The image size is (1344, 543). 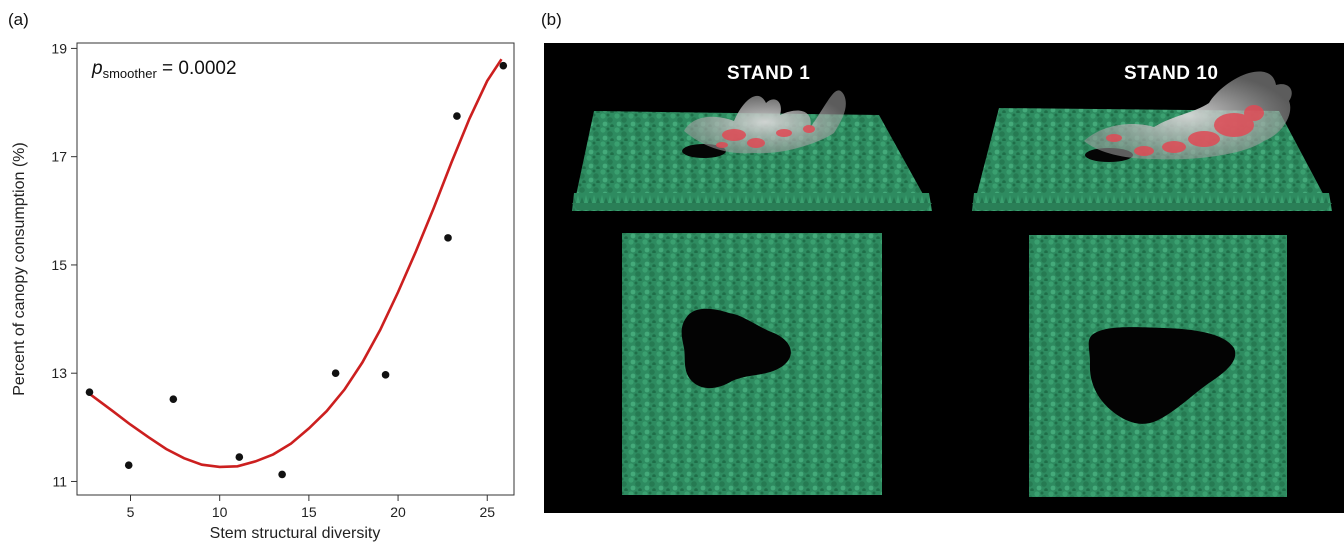 I want to click on p-symbol: p, so click(x=97, y=68).